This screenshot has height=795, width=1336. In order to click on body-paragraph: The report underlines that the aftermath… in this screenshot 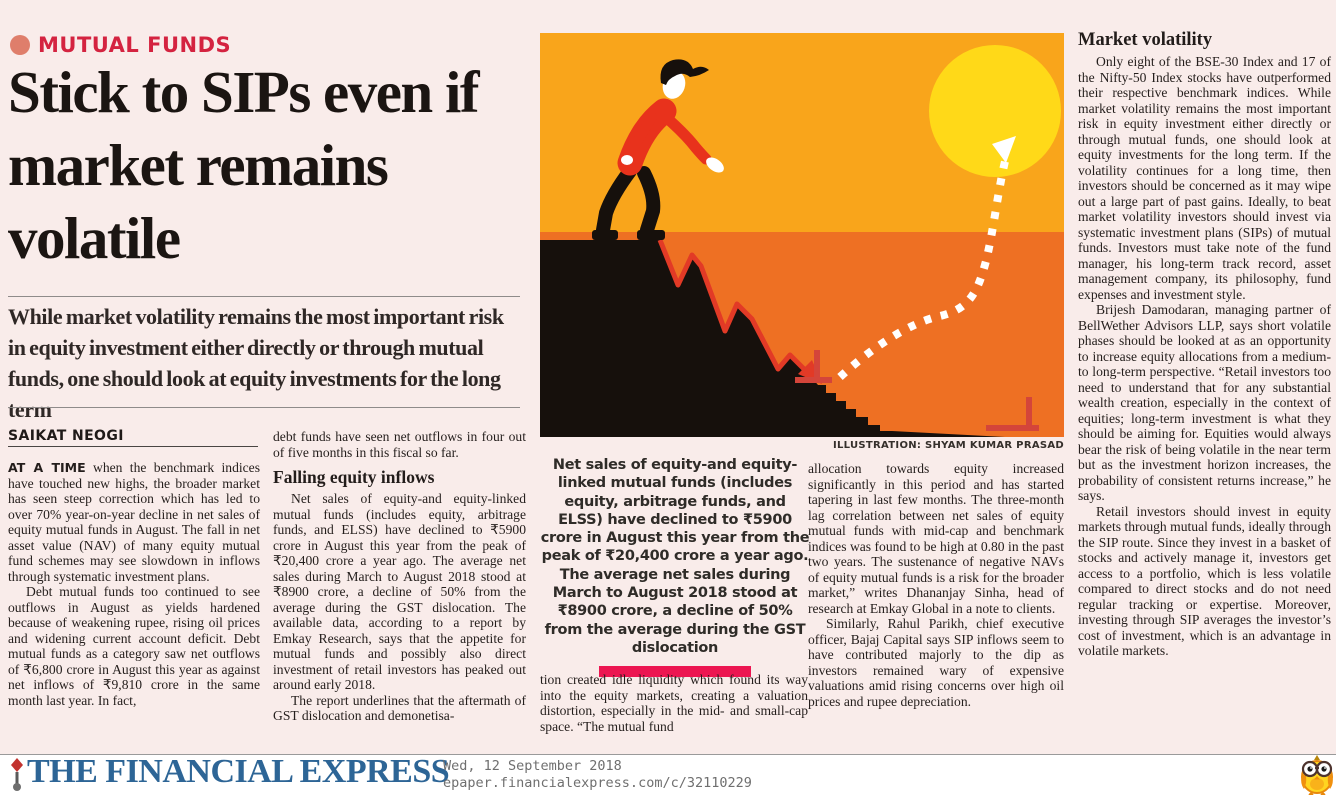, I will do `click(399, 708)`.